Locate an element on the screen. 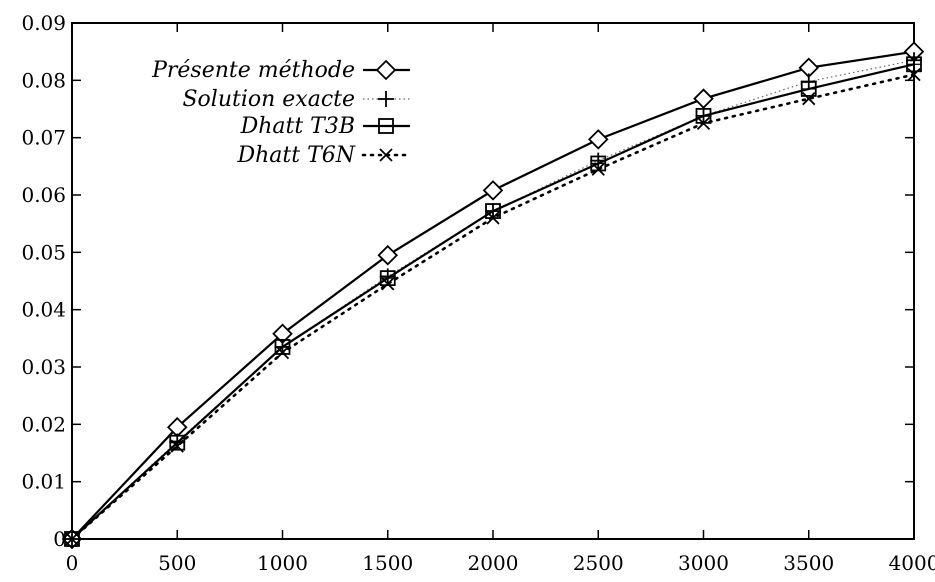  x-tick-label: 1500 is located at coordinates (387, 563).